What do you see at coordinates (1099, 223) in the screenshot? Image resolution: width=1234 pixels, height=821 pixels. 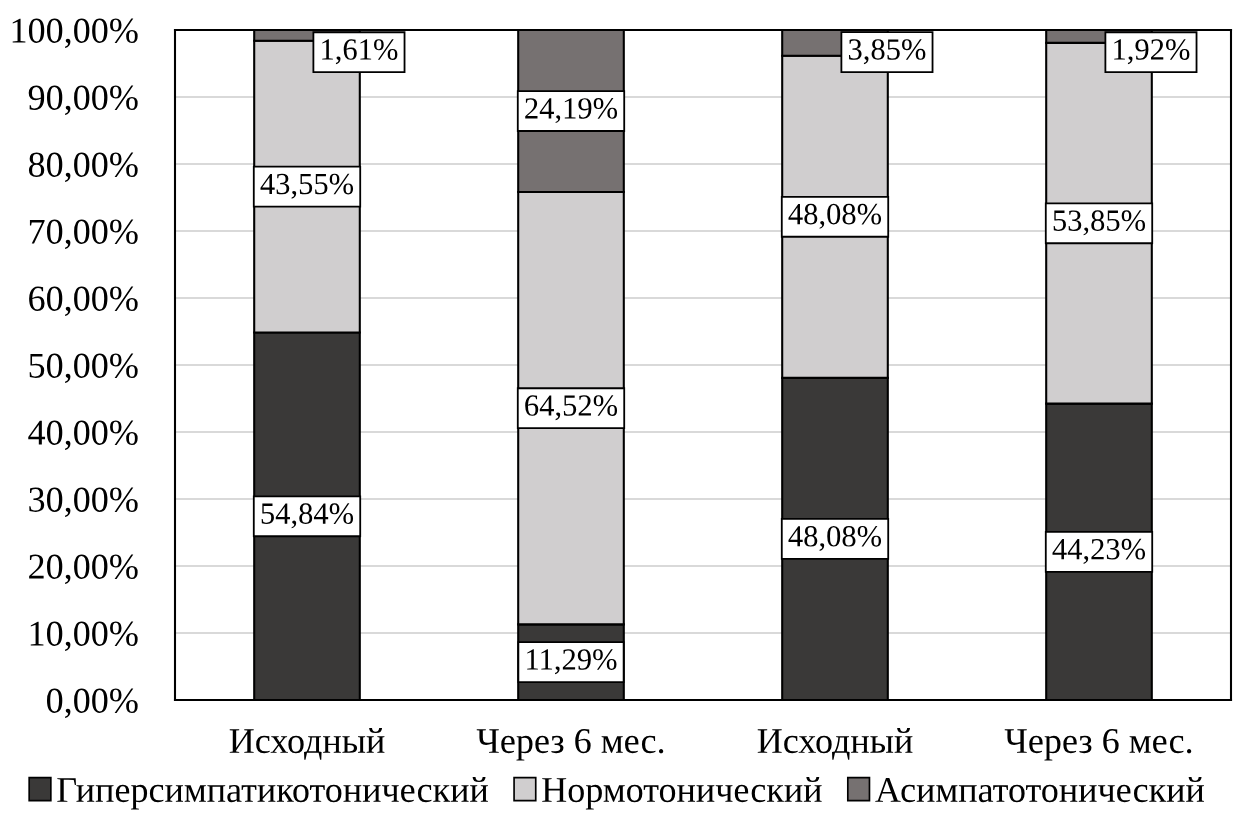 I see `data-label: 53,85%` at bounding box center [1099, 223].